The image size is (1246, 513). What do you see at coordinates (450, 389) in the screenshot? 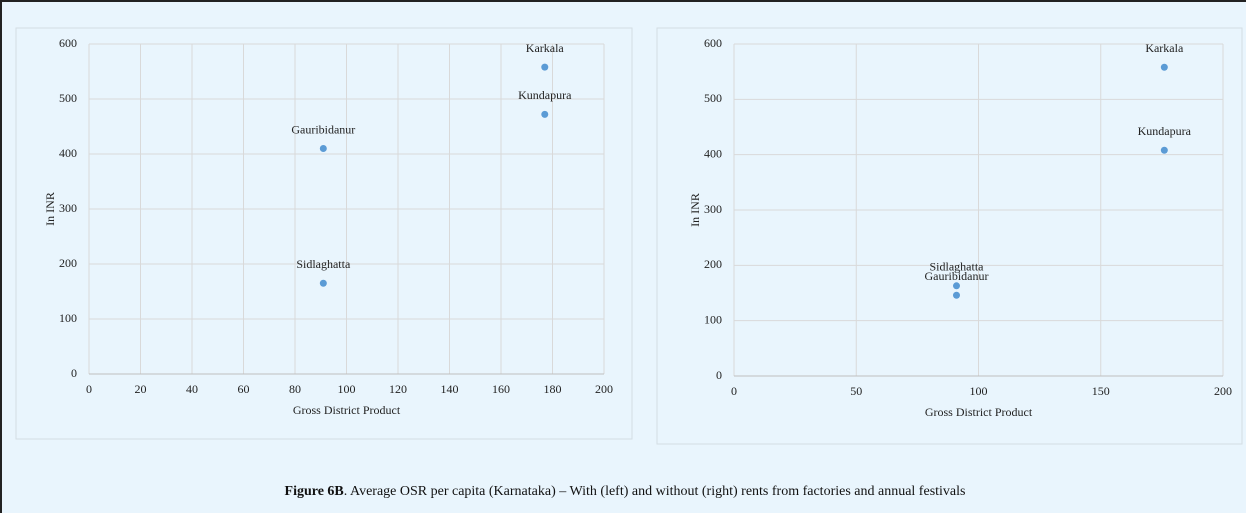
I see `x-tick-label: 140` at bounding box center [450, 389].